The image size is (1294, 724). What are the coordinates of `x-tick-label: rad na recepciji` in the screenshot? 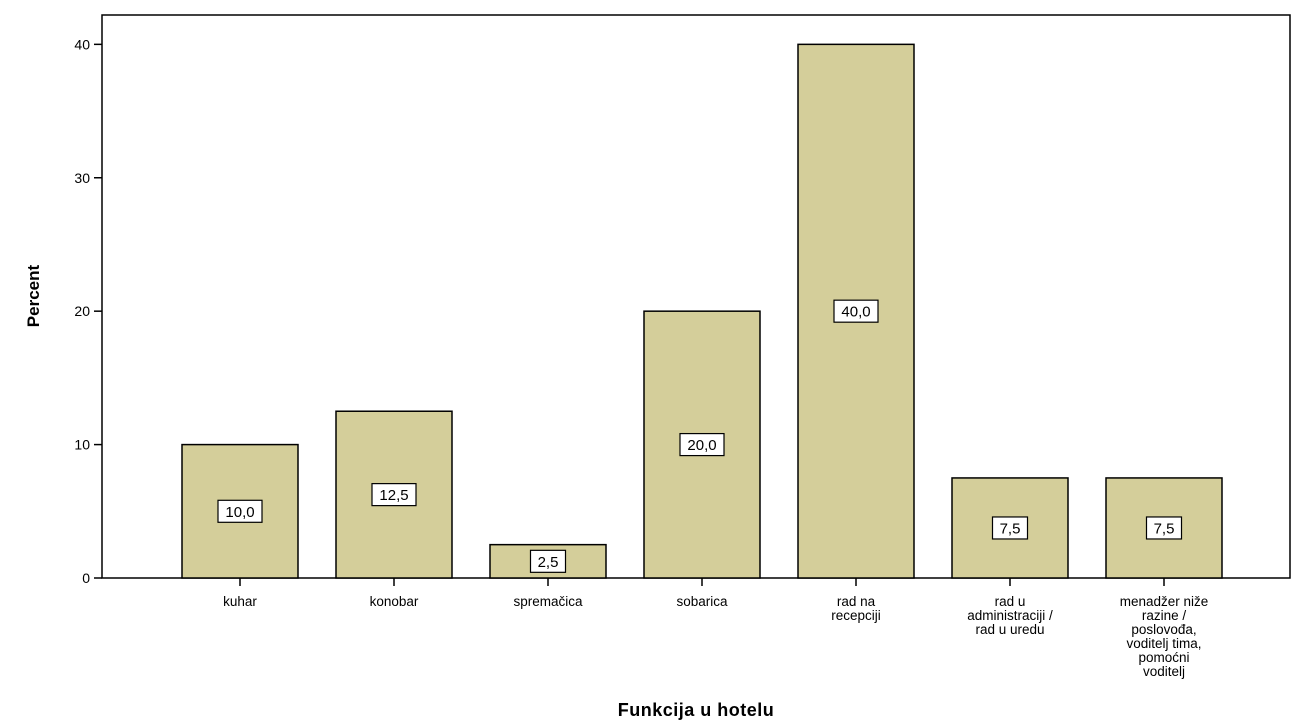 It's located at (856, 608).